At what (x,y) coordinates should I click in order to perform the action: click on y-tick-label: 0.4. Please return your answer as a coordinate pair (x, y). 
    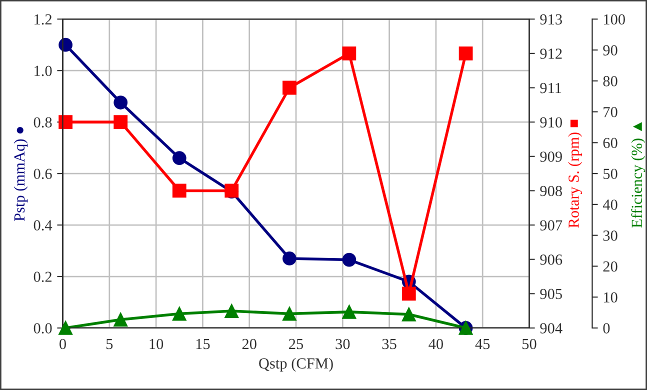
    Looking at the image, I should click on (43, 225).